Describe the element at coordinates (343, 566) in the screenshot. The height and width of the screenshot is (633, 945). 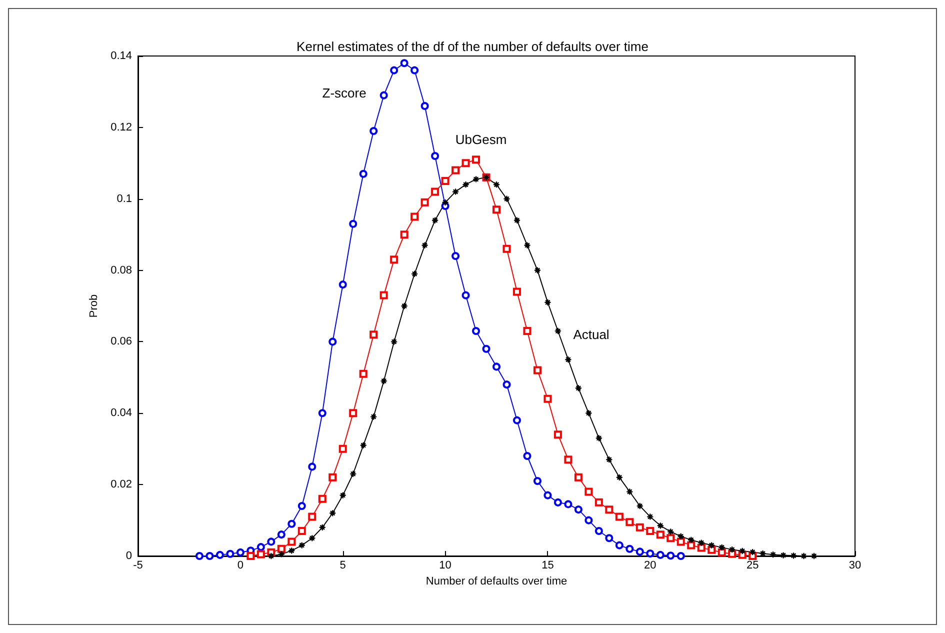
I see `x-tick-label: 5` at that location.